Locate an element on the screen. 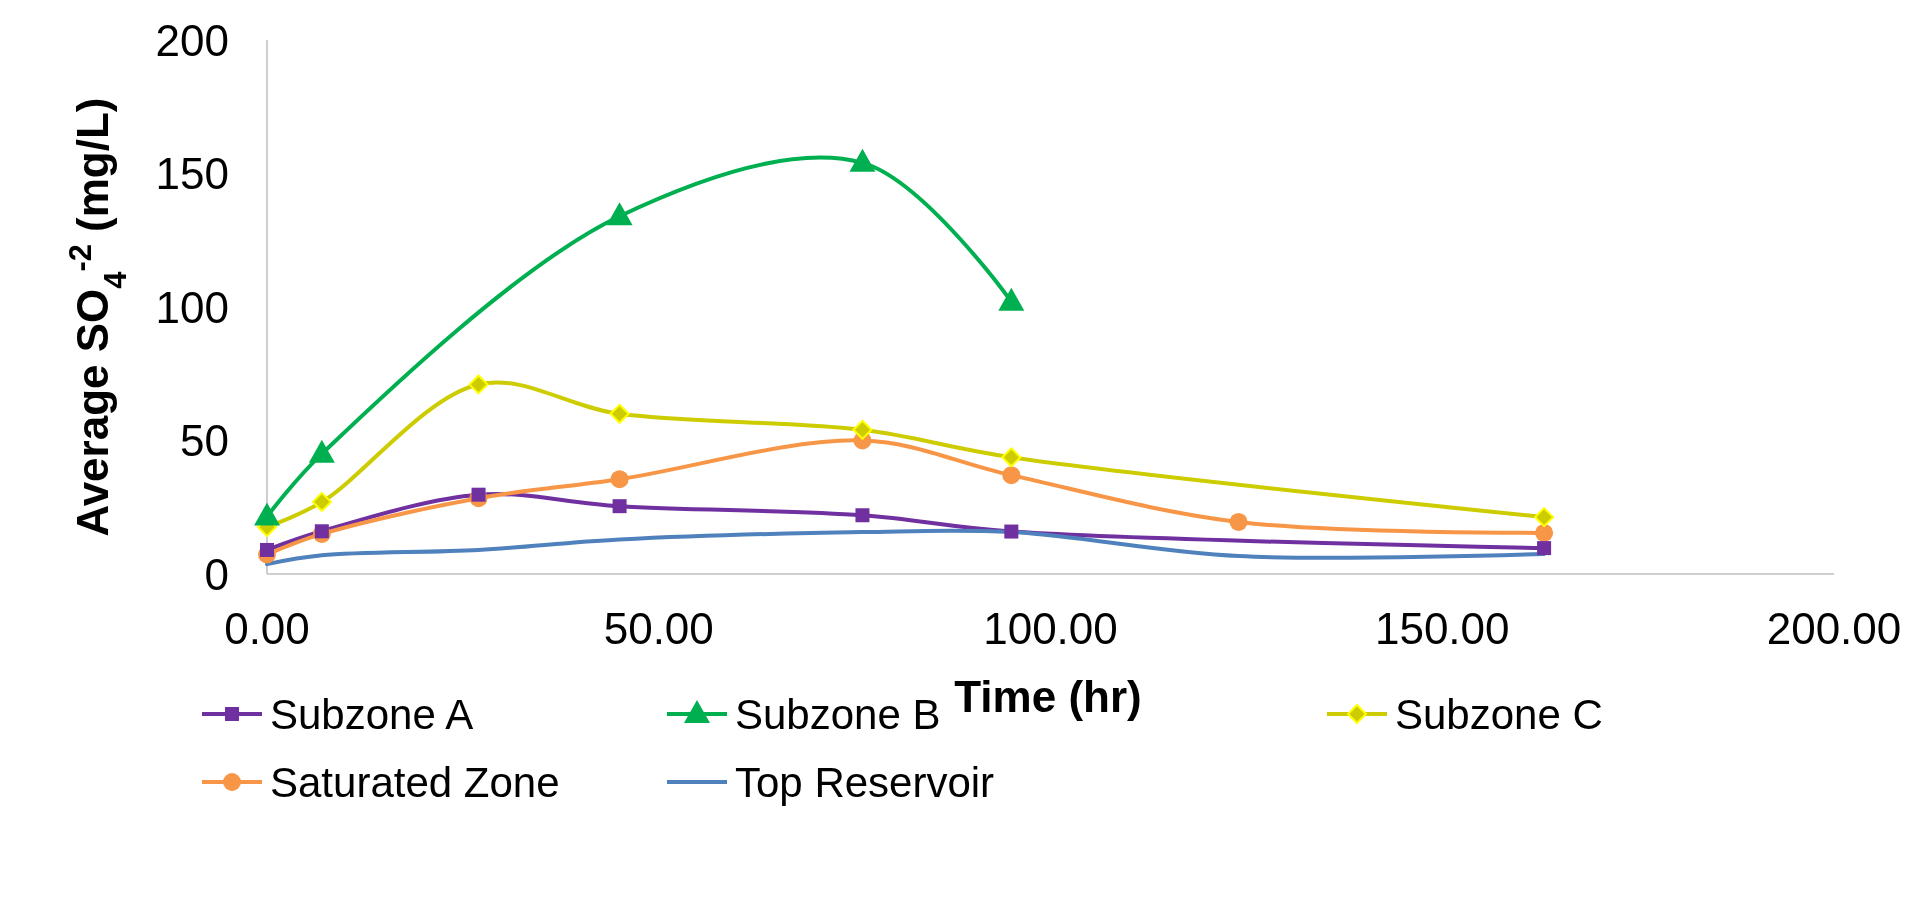 The height and width of the screenshot is (905, 1918). legend-label: Subzone A is located at coordinates (372, 714).